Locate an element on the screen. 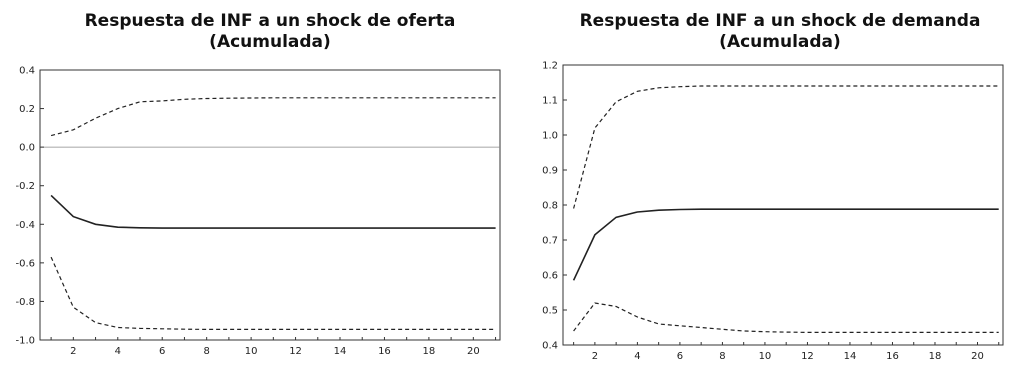 The width and height of the screenshot is (1013, 370). y-tick-label-left: -1.0 is located at coordinates (25, 341).